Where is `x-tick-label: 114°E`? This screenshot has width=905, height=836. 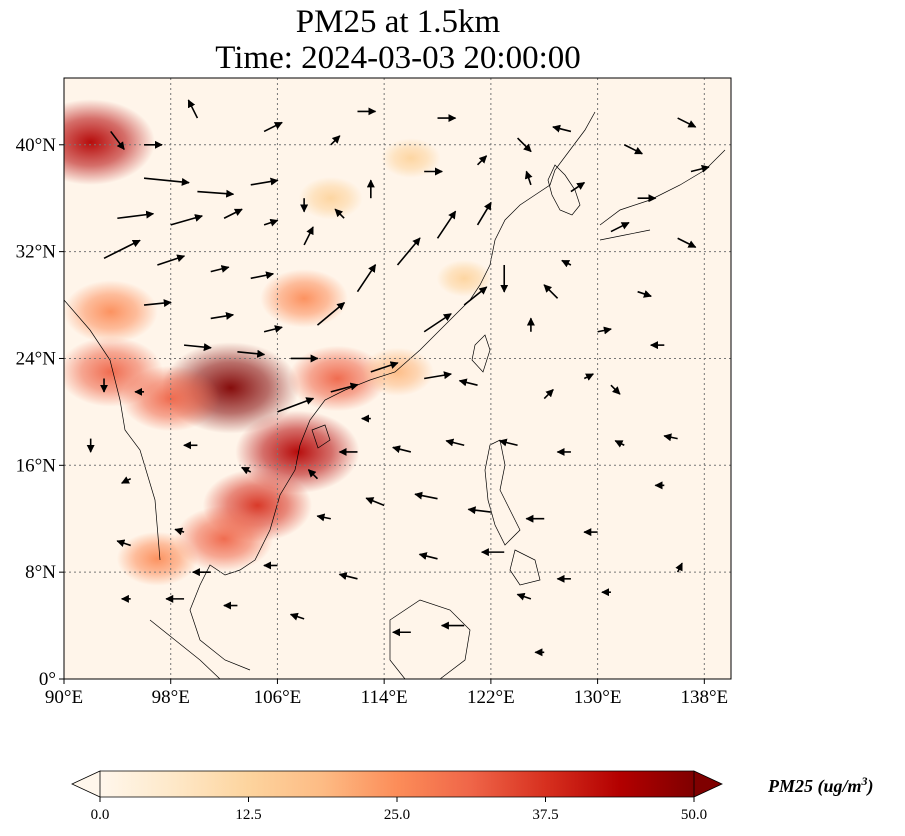
x-tick-label: 114°E is located at coordinates (384, 697).